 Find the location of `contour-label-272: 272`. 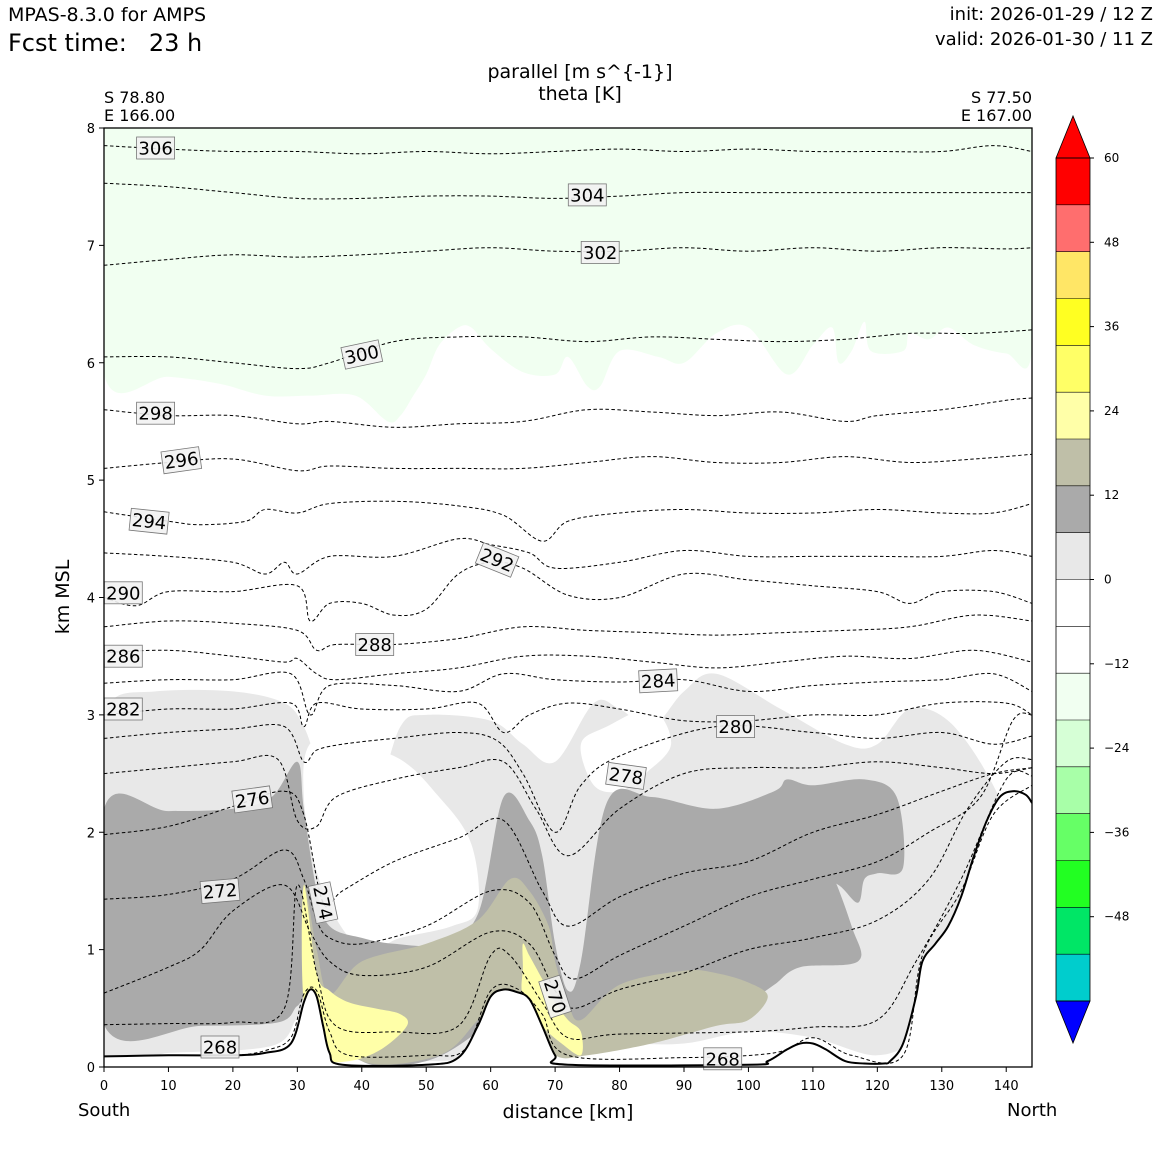

contour-label-272: 272 is located at coordinates (220, 890).